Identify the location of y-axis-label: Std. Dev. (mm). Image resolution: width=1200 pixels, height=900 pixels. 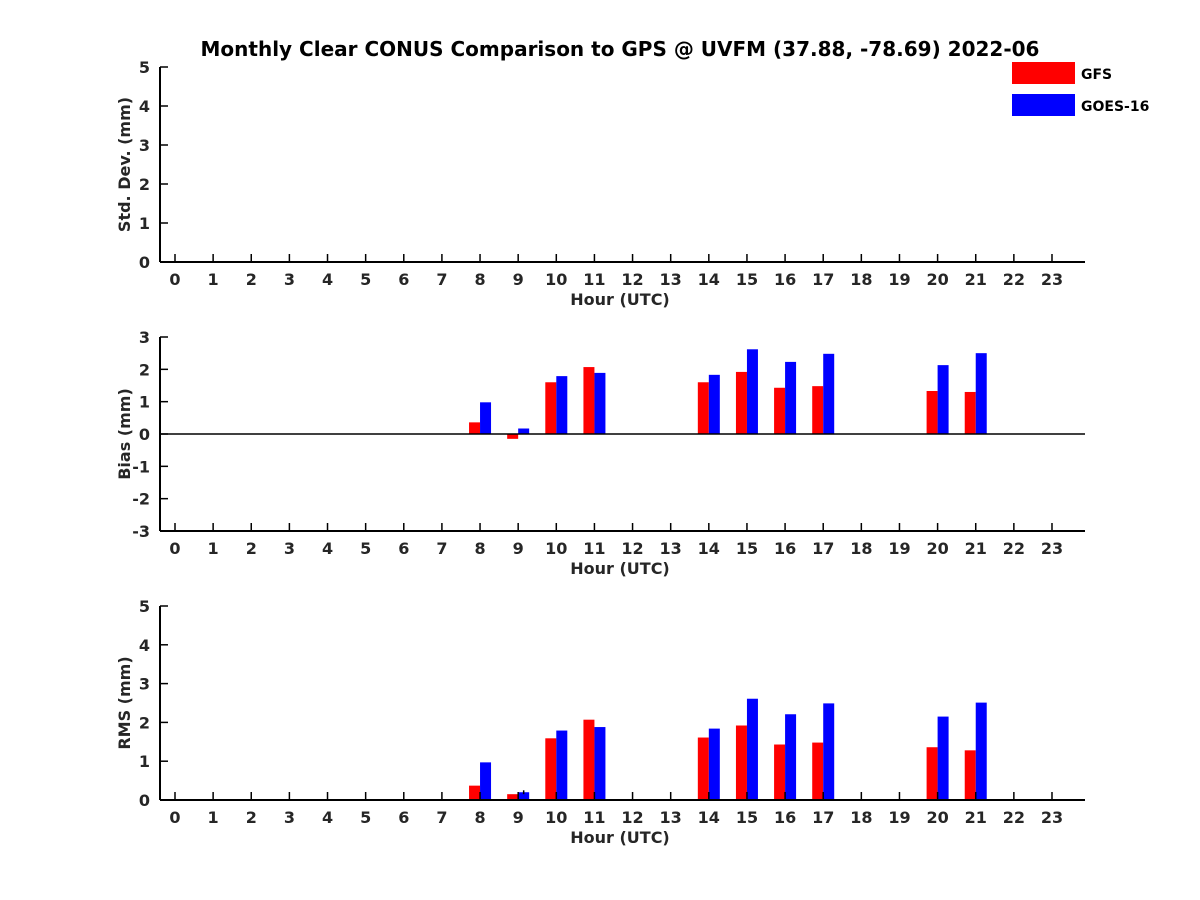
(124, 164).